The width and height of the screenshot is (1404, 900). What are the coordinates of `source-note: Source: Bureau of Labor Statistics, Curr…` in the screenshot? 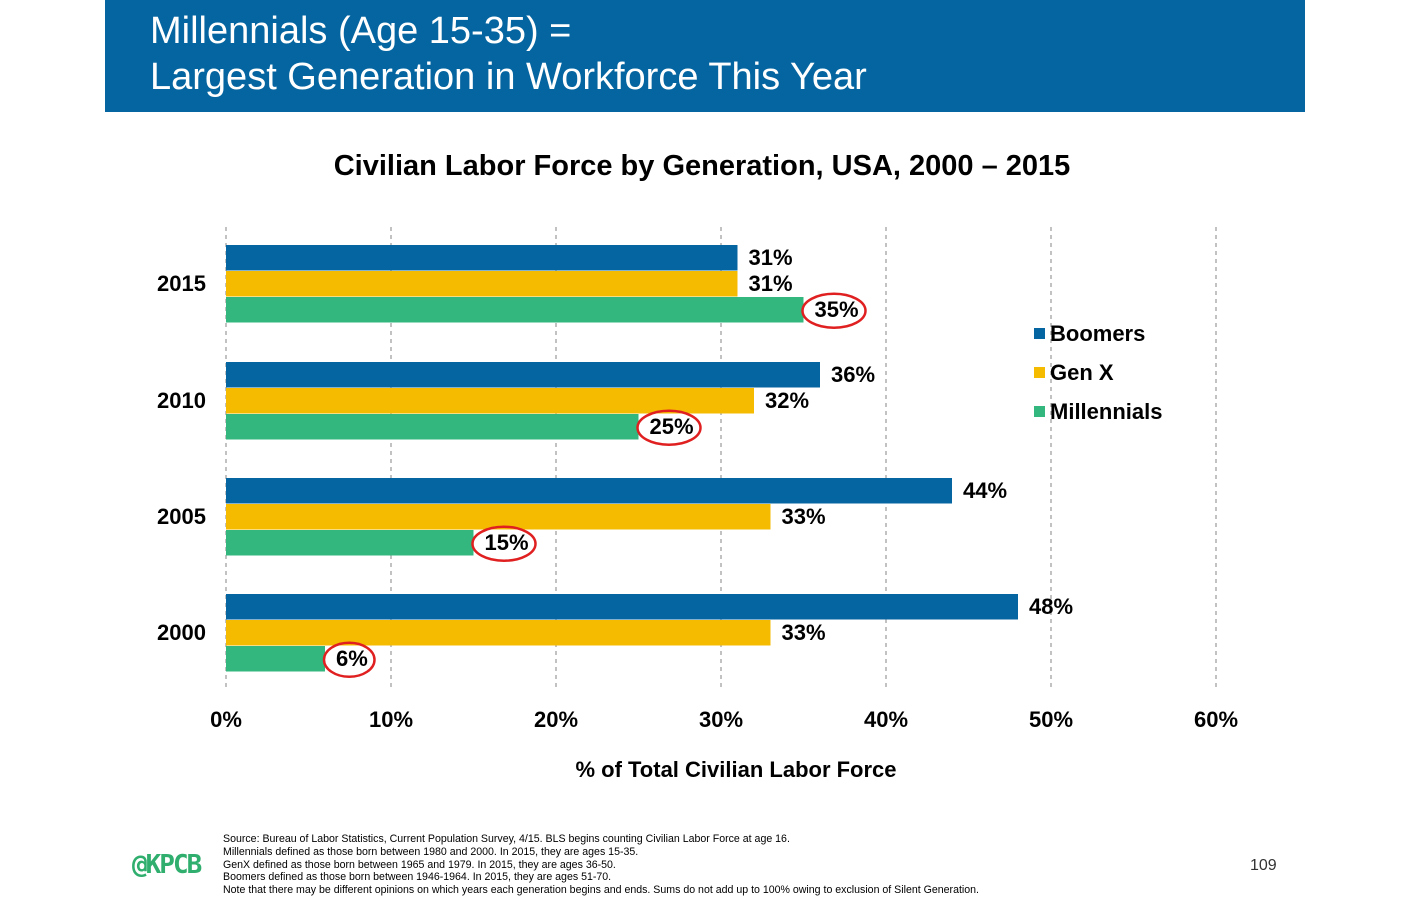 It's located at (601, 865).